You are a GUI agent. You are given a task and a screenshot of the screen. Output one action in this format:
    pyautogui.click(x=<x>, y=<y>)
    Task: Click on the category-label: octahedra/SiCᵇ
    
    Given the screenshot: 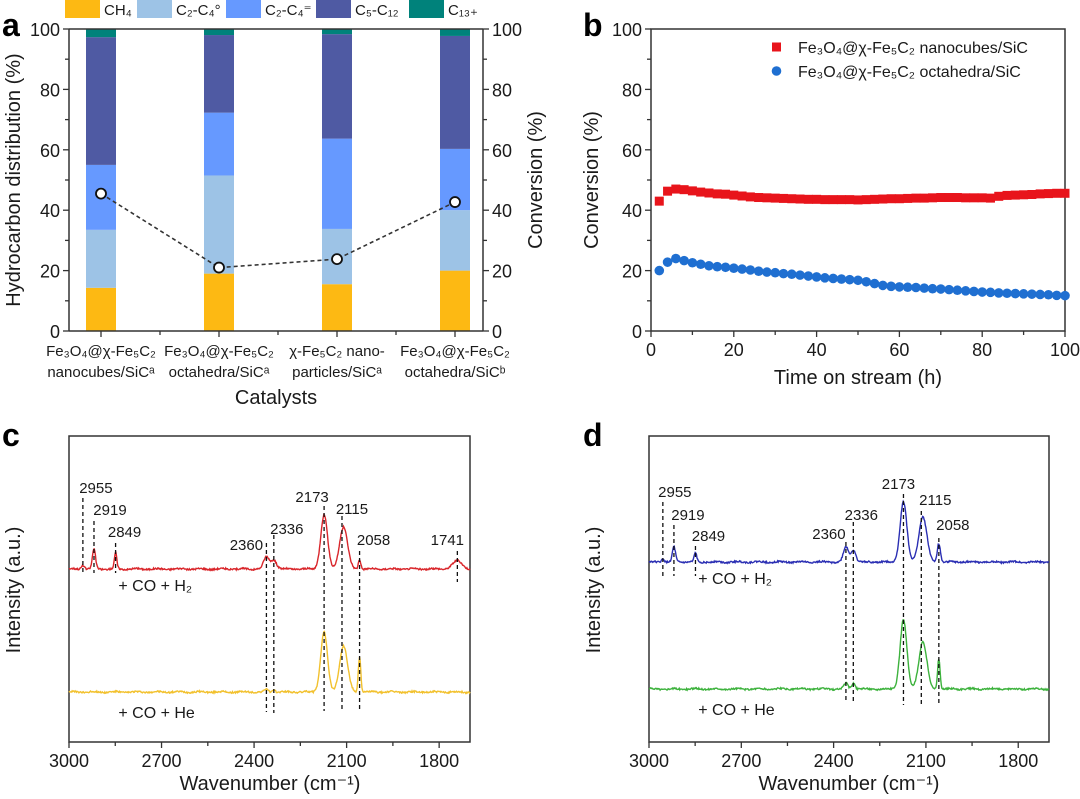 What is the action you would take?
    pyautogui.click(x=455, y=372)
    